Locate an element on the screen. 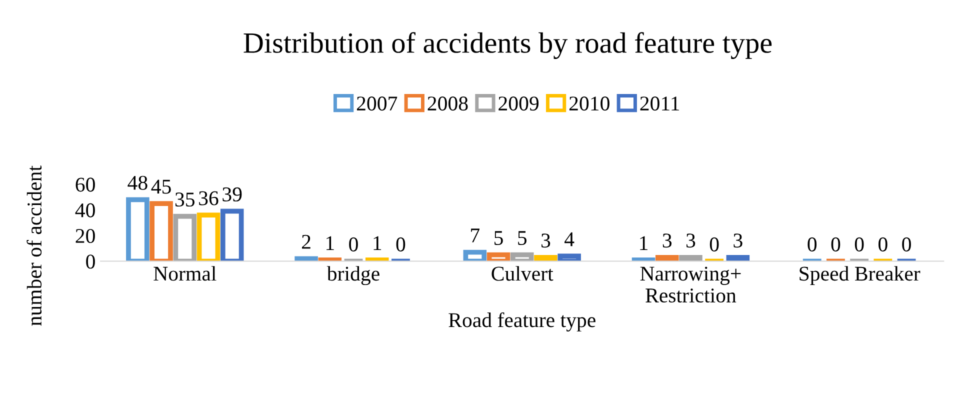 The height and width of the screenshot is (405, 958). legend-label: 2010 is located at coordinates (589, 103).